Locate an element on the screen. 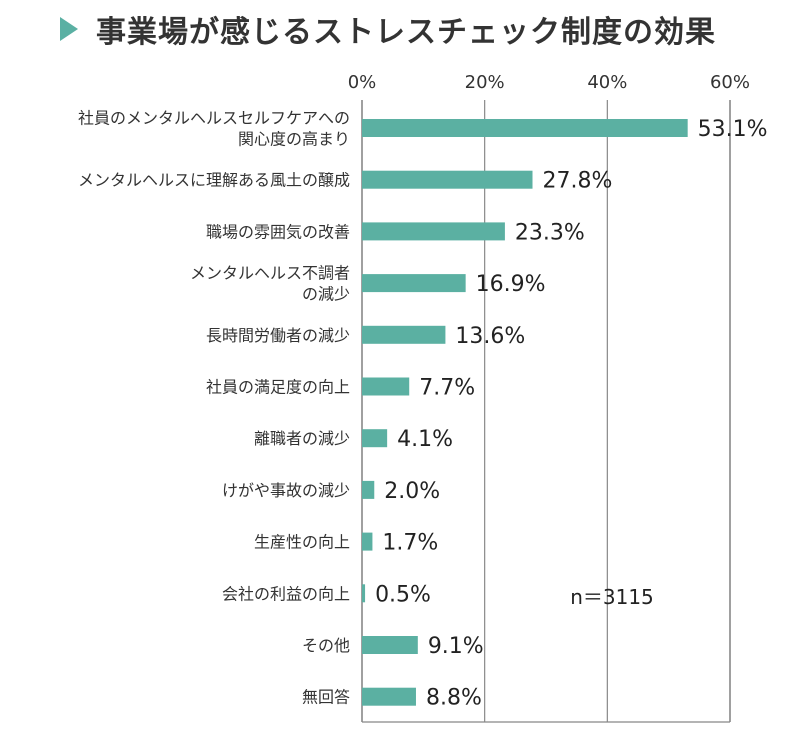 The height and width of the screenshot is (742, 791). category-label: 会社の利益の向上 is located at coordinates (286, 593).